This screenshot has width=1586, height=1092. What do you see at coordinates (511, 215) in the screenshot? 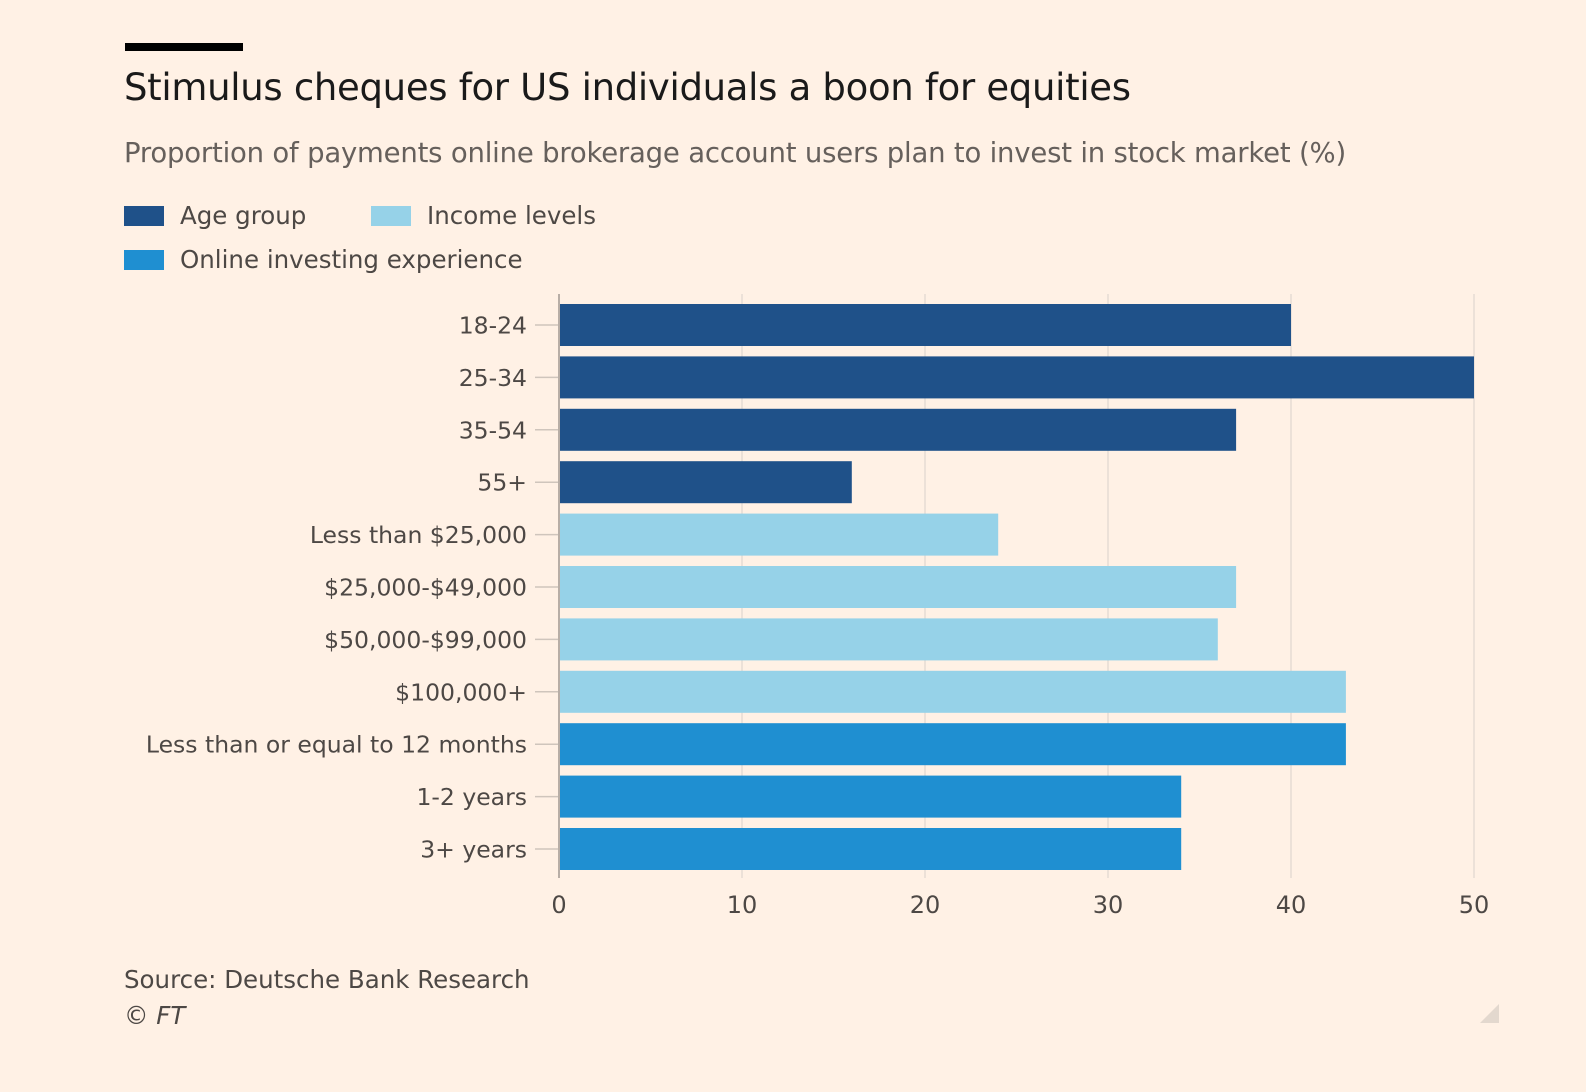
I see `legend-label-income-levels: Income levels` at bounding box center [511, 215].